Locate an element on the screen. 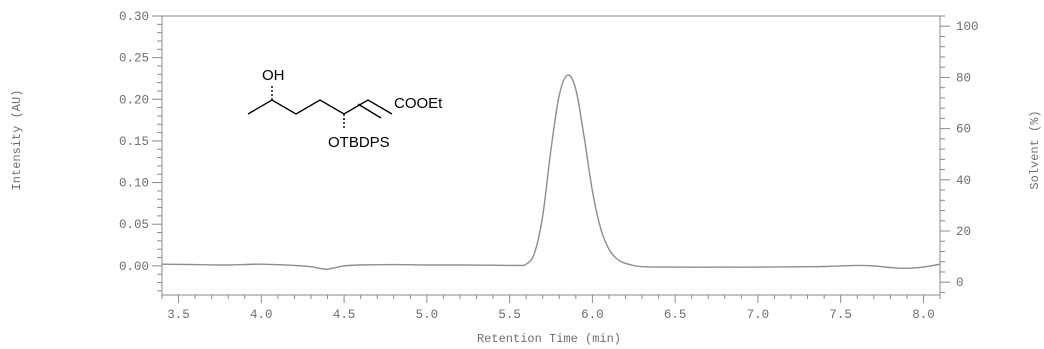 The height and width of the screenshot is (349, 1044). x-tick-label: 4.0 is located at coordinates (261, 315).